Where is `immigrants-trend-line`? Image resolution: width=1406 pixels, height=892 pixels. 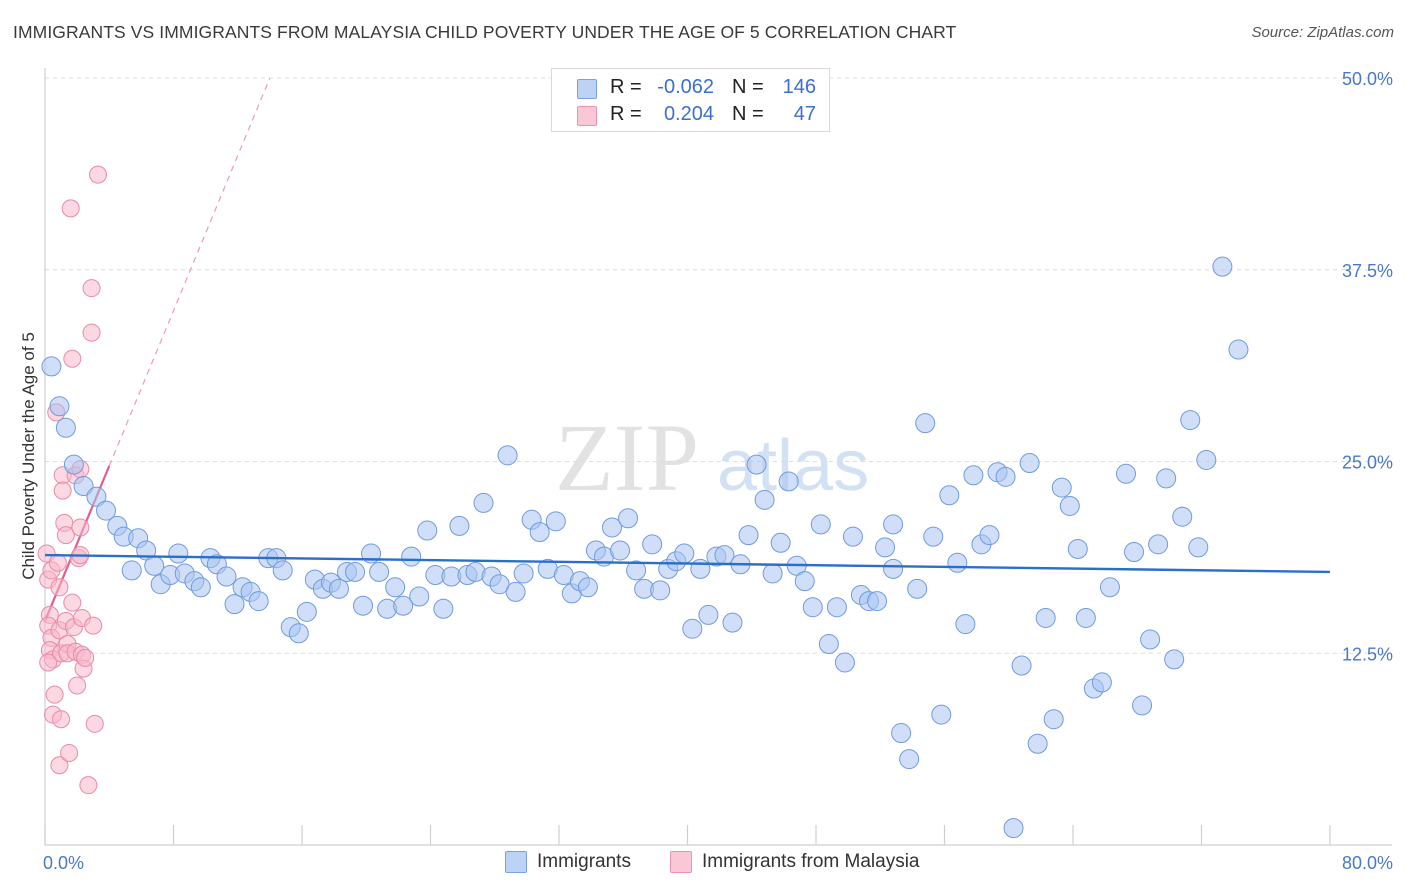 immigrants-trend-line is located at coordinates (687, 563).